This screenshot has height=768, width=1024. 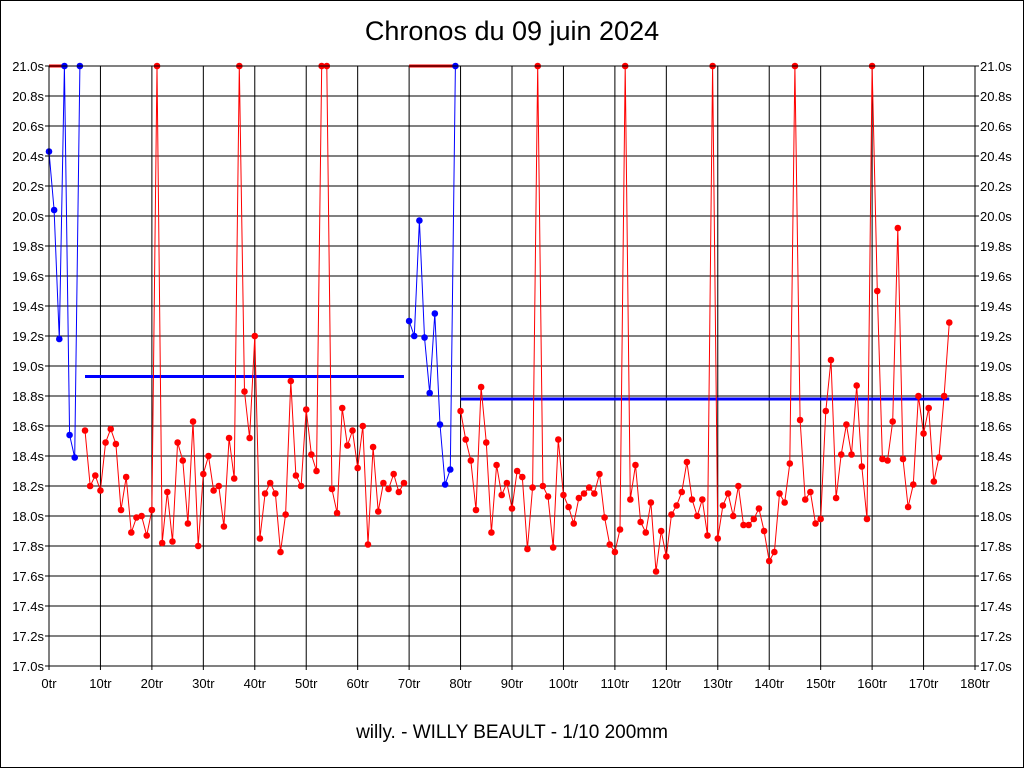 What do you see at coordinates (718, 683) in the screenshot?
I see `x-tick-label: 130tr` at bounding box center [718, 683].